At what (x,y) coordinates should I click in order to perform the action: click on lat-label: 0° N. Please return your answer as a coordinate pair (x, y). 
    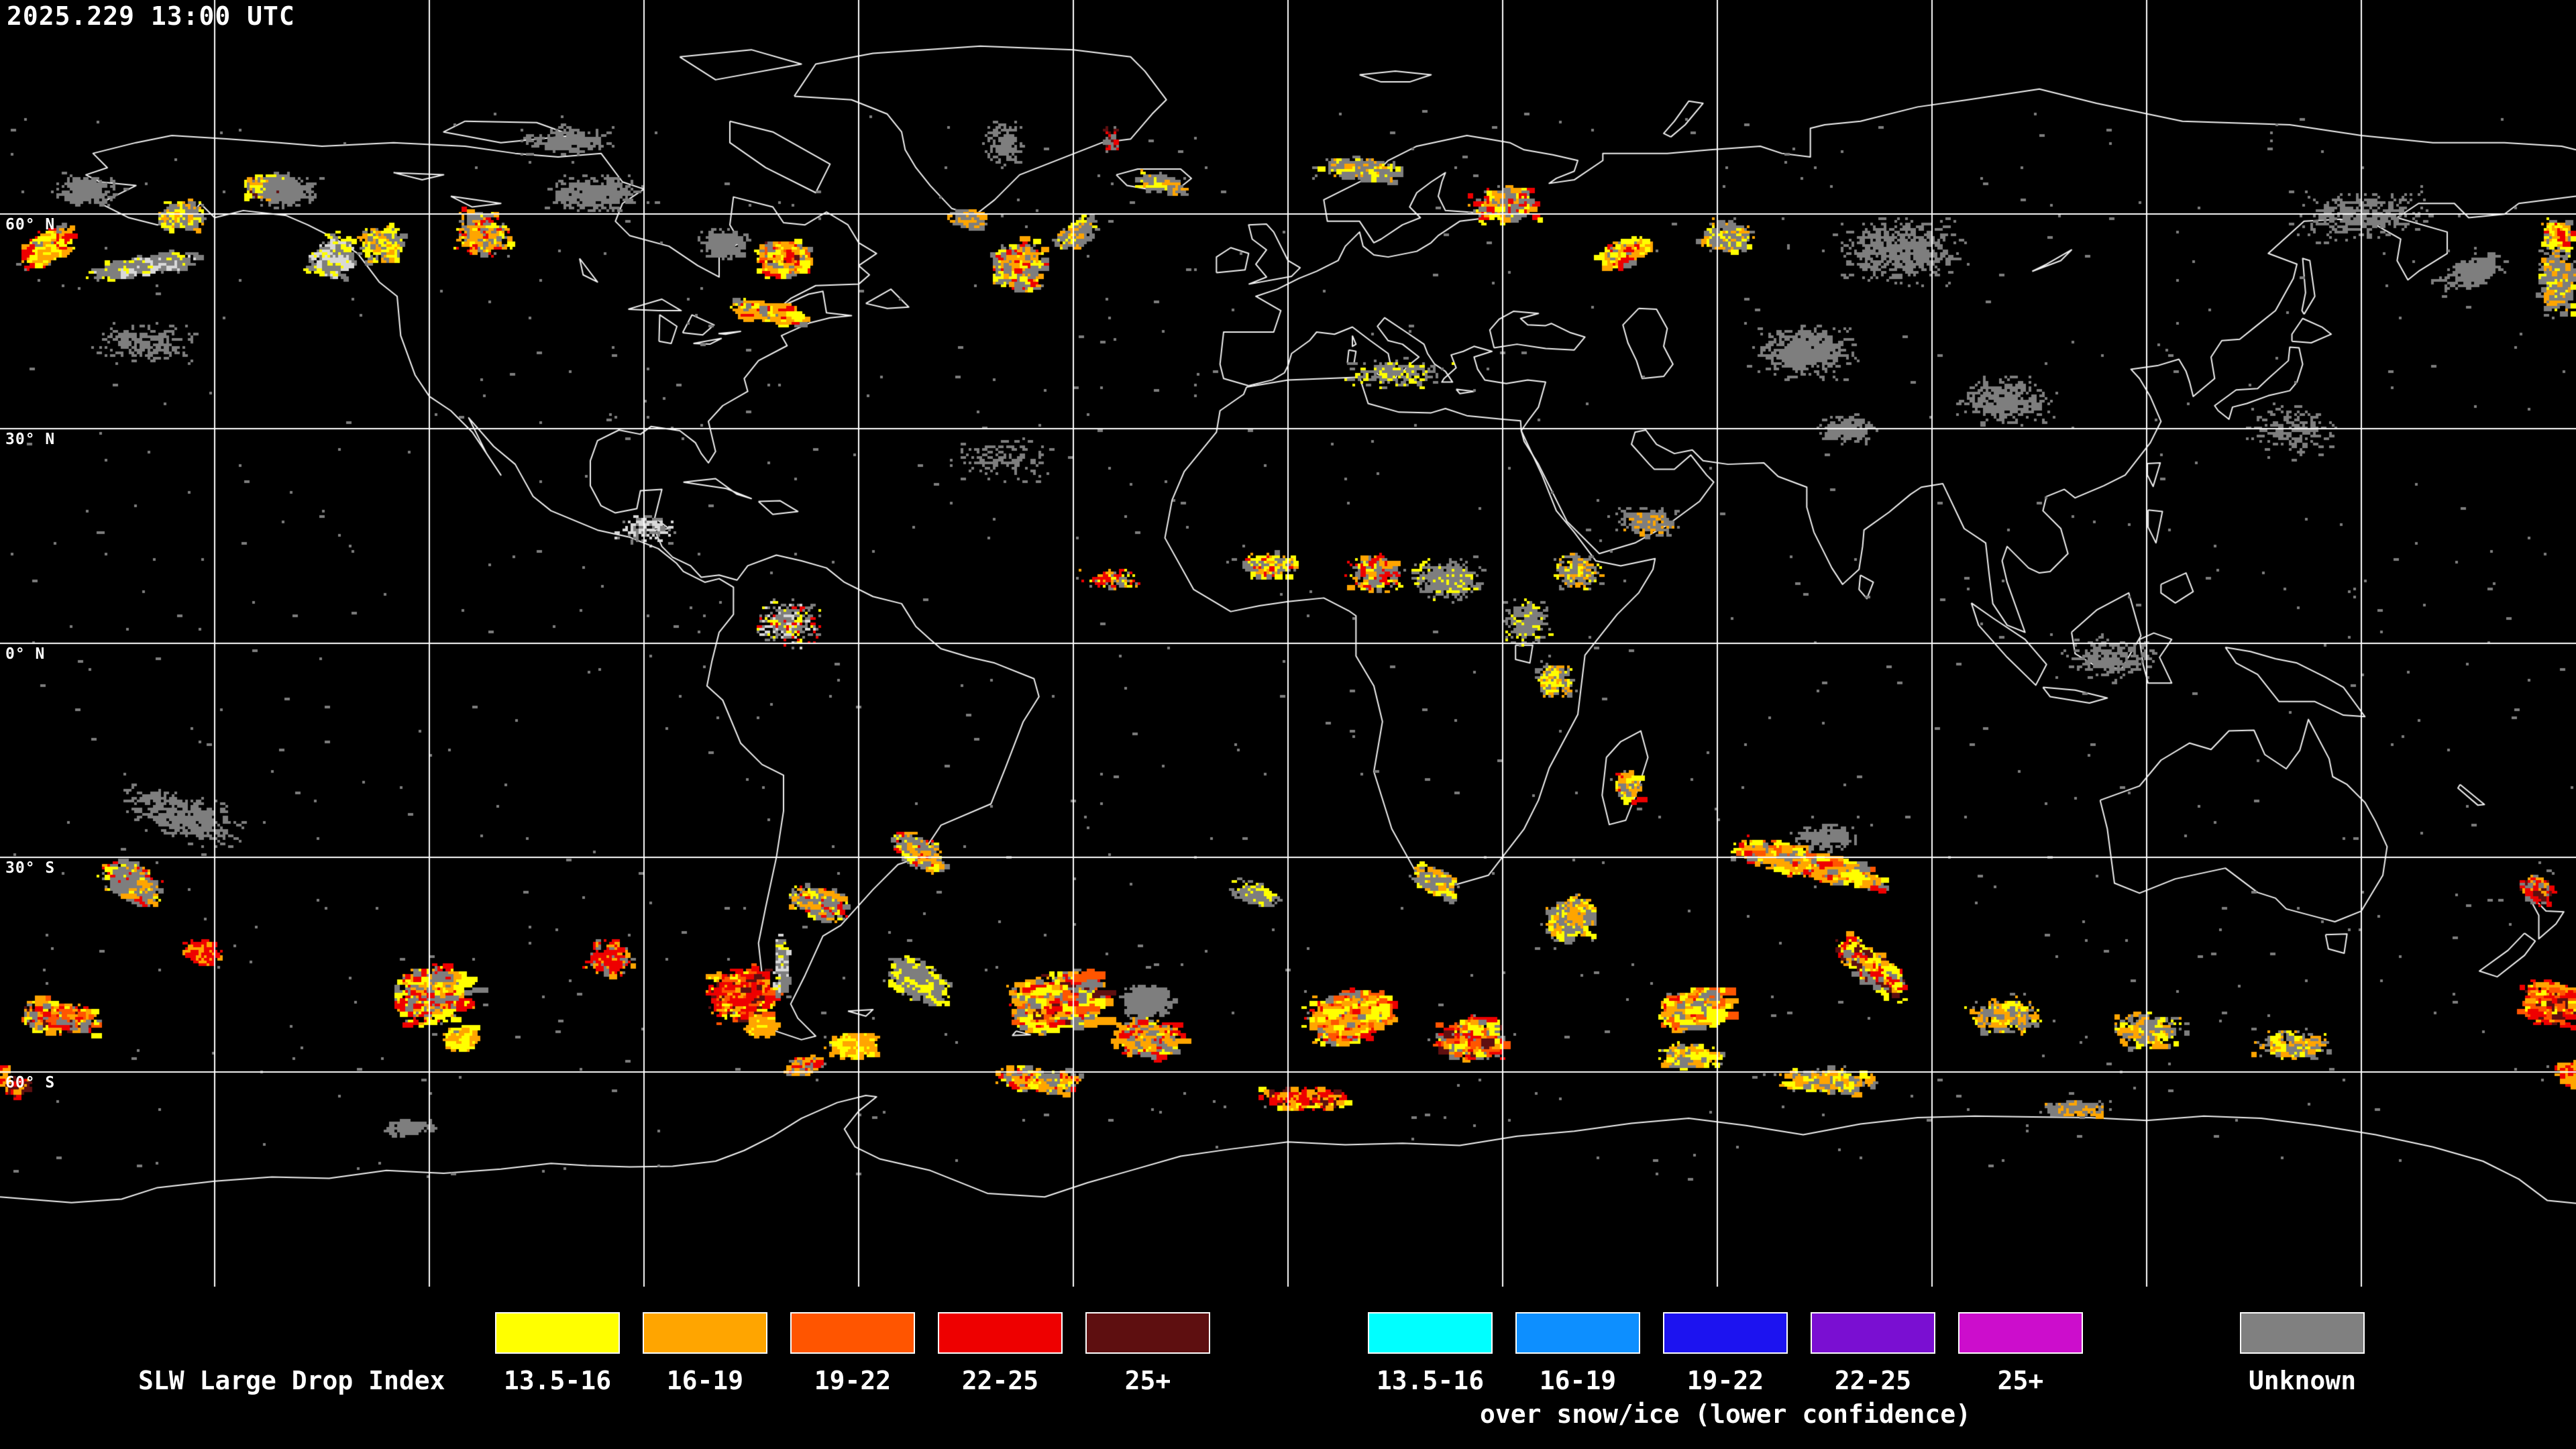
    Looking at the image, I should click on (25, 654).